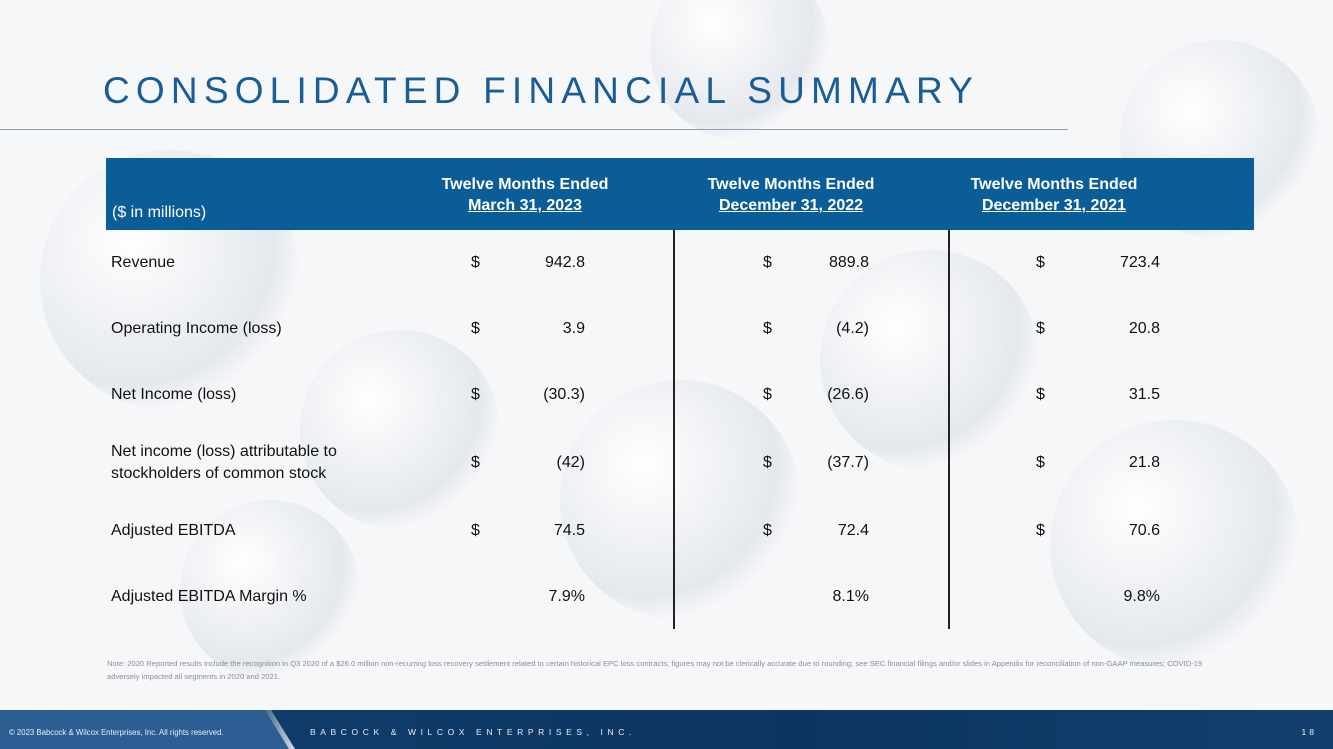  What do you see at coordinates (1139, 262) in the screenshot?
I see `value-cell: 723.4` at bounding box center [1139, 262].